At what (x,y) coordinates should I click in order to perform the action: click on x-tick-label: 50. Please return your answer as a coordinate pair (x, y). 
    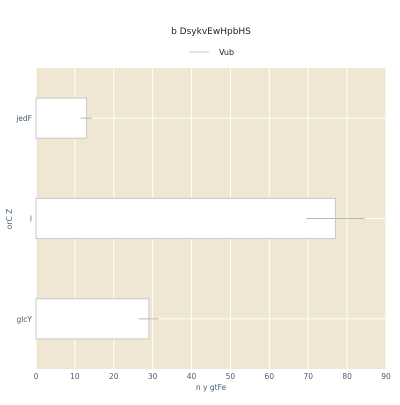
    Looking at the image, I should click on (231, 376).